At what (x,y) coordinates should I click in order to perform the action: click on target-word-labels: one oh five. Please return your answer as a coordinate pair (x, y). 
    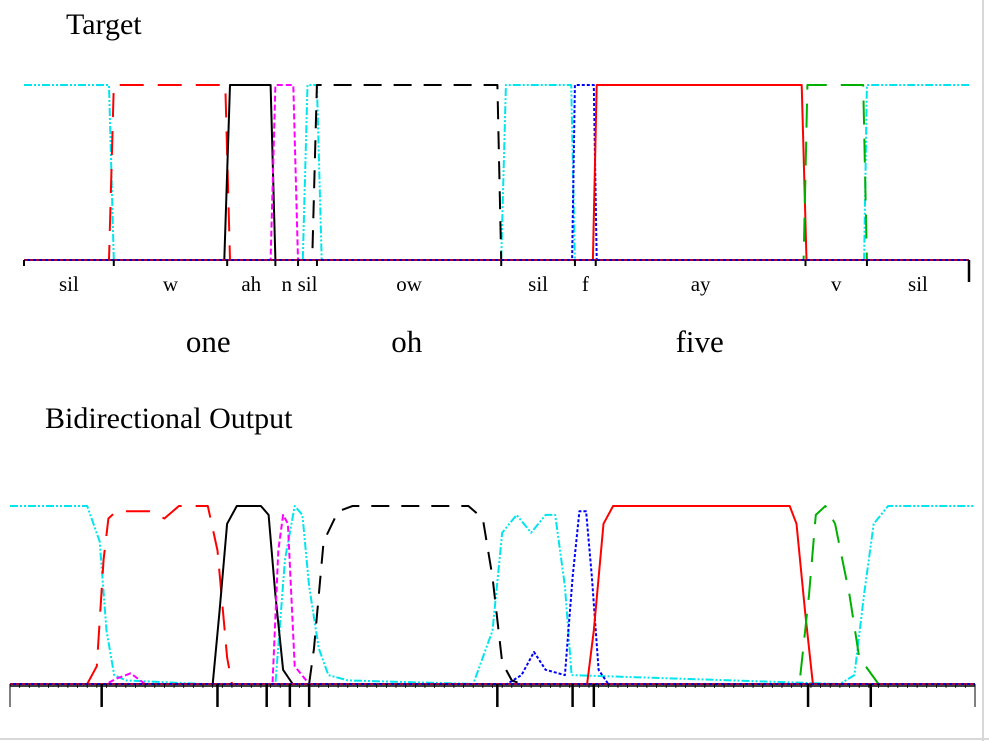
    Looking at the image, I should click on (455, 341).